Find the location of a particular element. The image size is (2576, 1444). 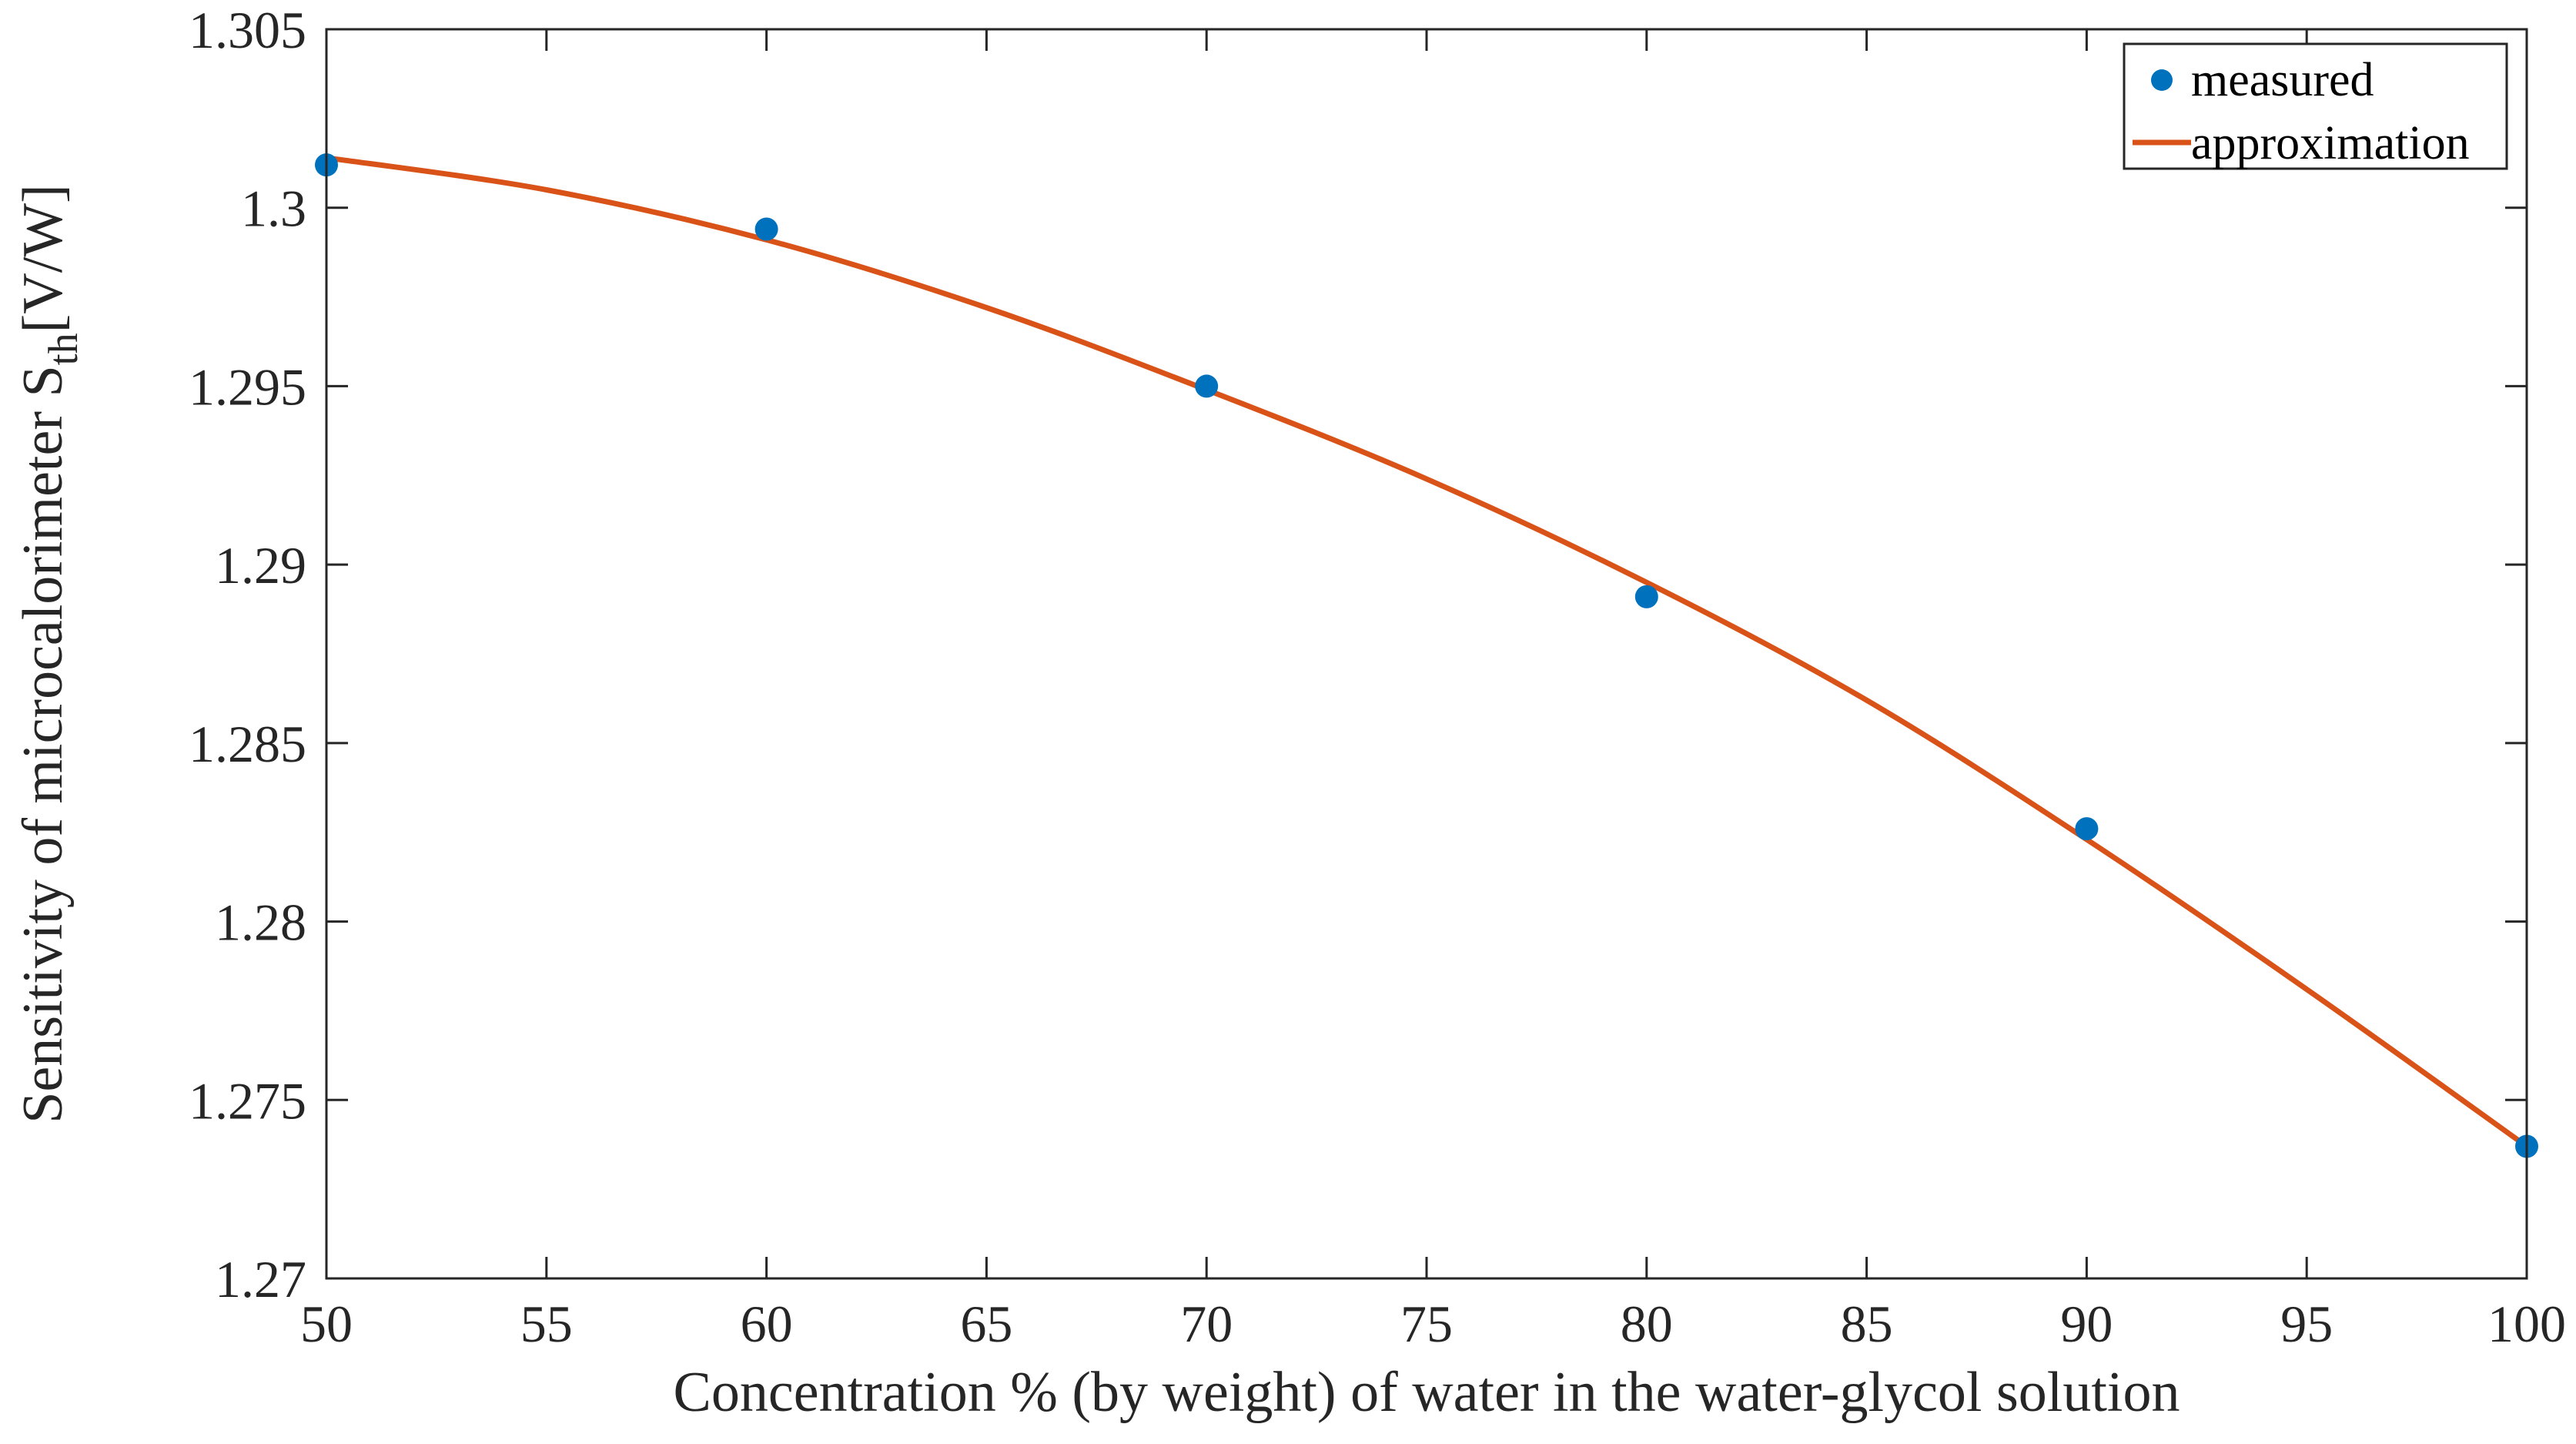

legend-measured-label: measured is located at coordinates (2282, 80).